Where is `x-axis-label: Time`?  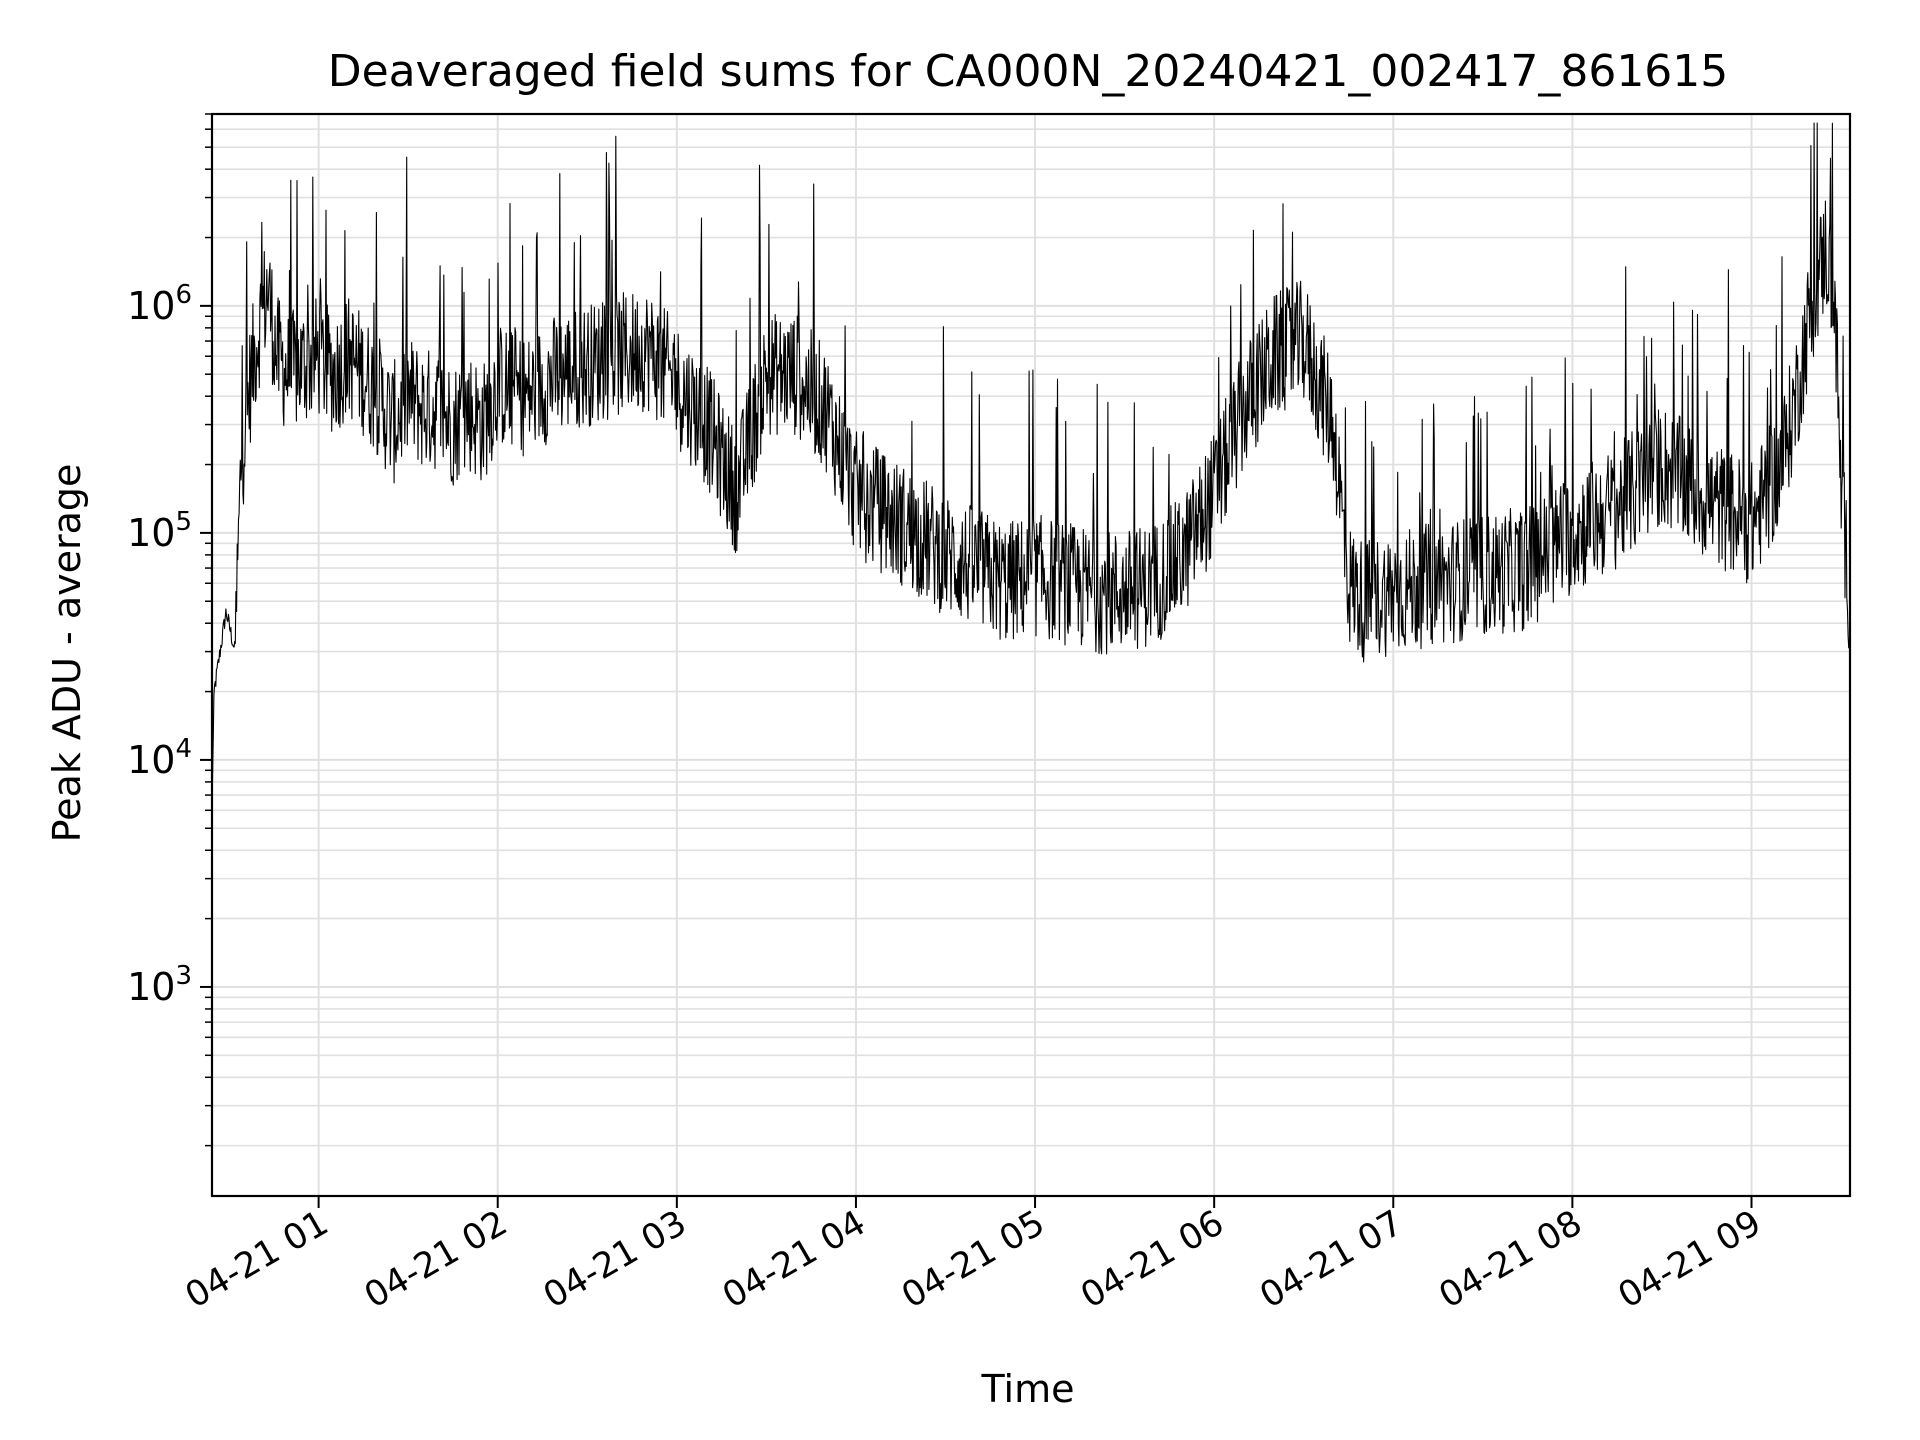 x-axis-label: Time is located at coordinates (1028, 1389).